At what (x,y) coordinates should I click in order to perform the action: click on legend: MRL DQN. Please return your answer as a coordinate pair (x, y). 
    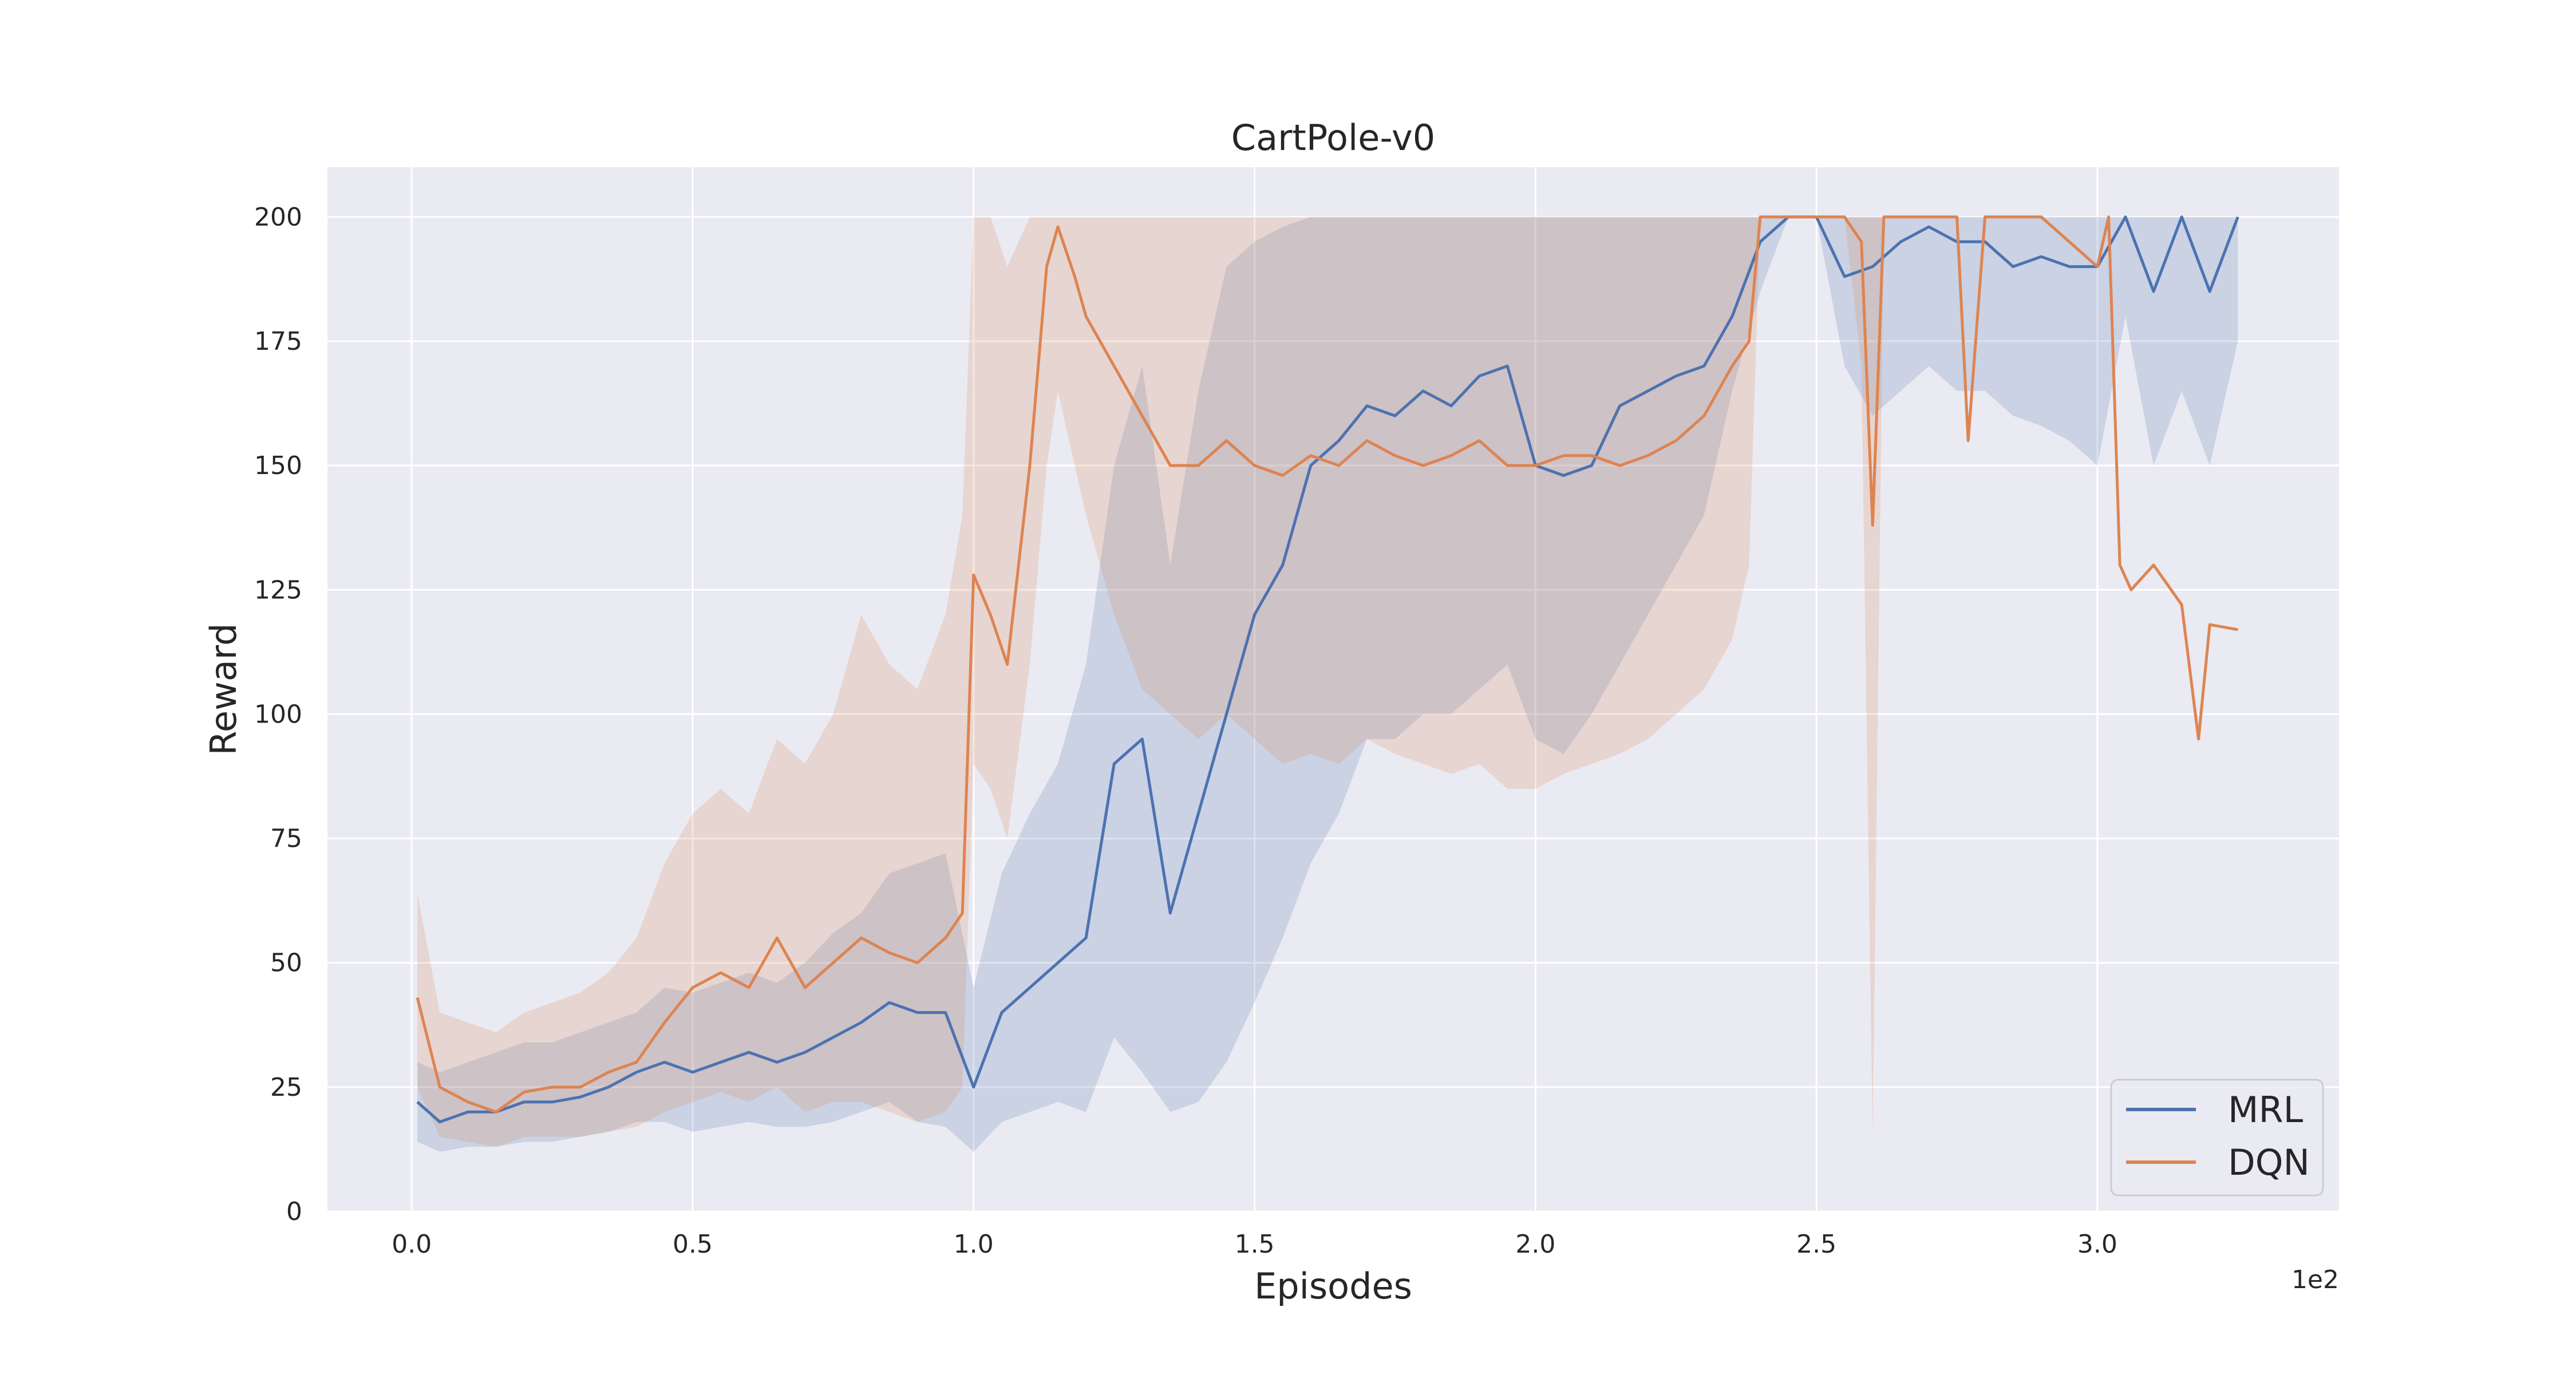
    Looking at the image, I should click on (2217, 1138).